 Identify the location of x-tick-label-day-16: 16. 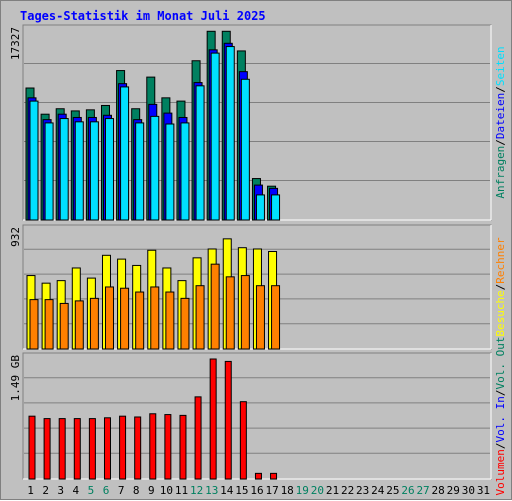
(256, 490).